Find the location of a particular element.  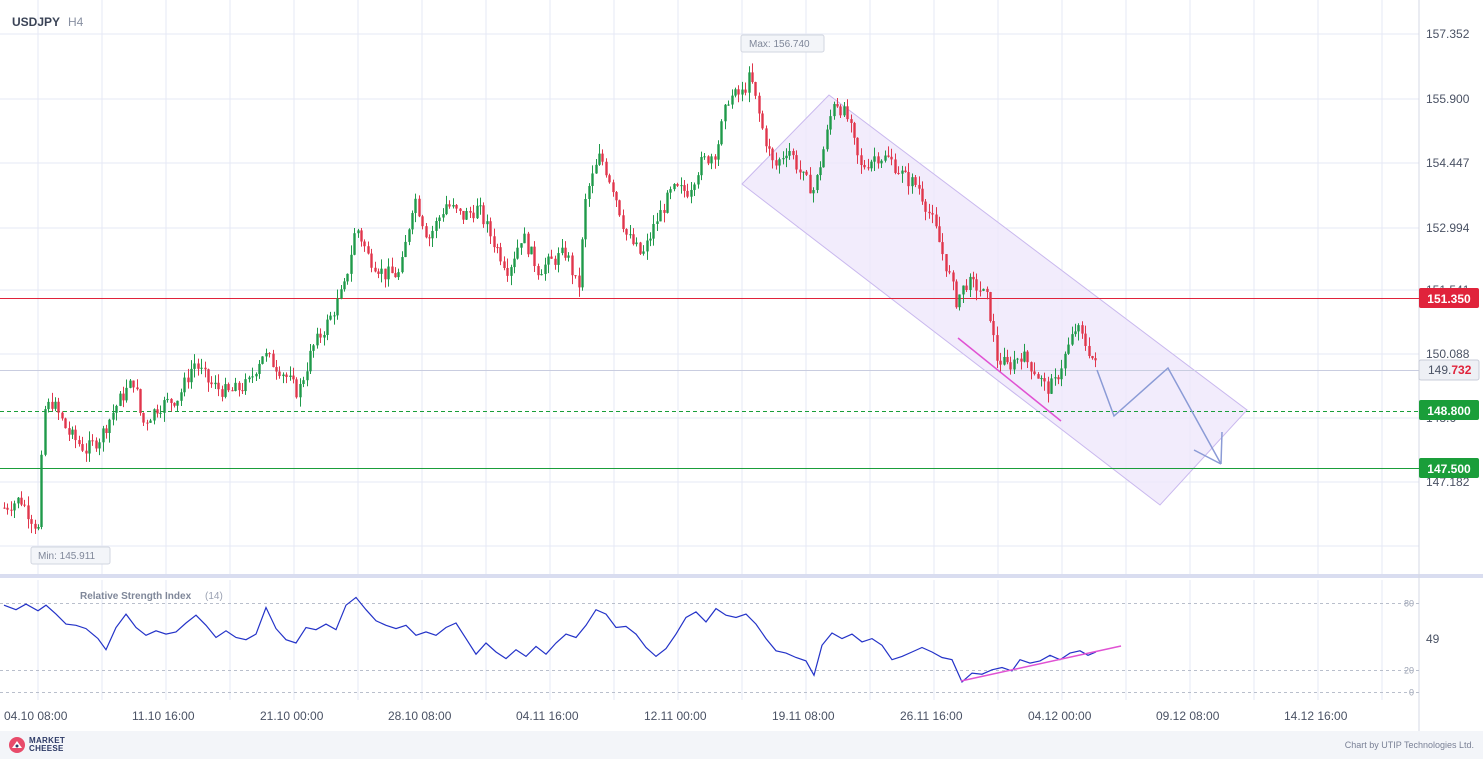

price-support-trendline is located at coordinates (1009, 379).